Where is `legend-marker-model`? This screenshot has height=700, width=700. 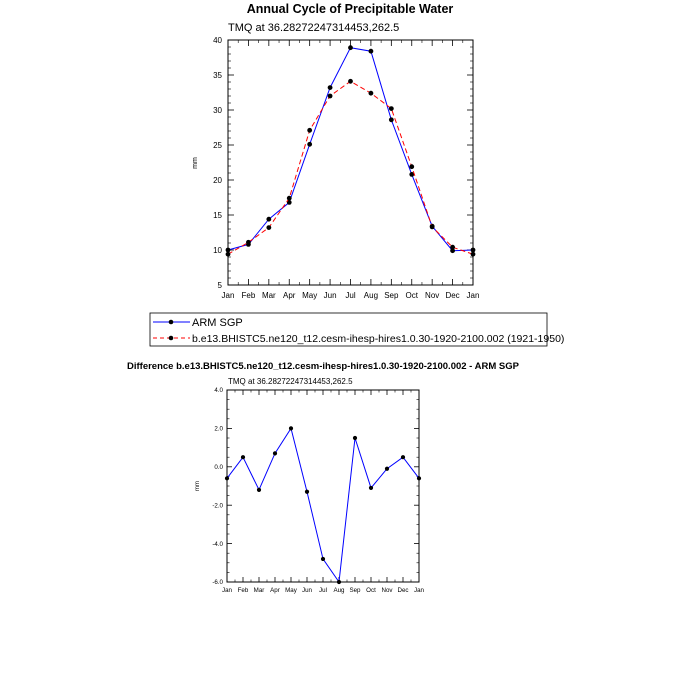 legend-marker-model is located at coordinates (171, 338).